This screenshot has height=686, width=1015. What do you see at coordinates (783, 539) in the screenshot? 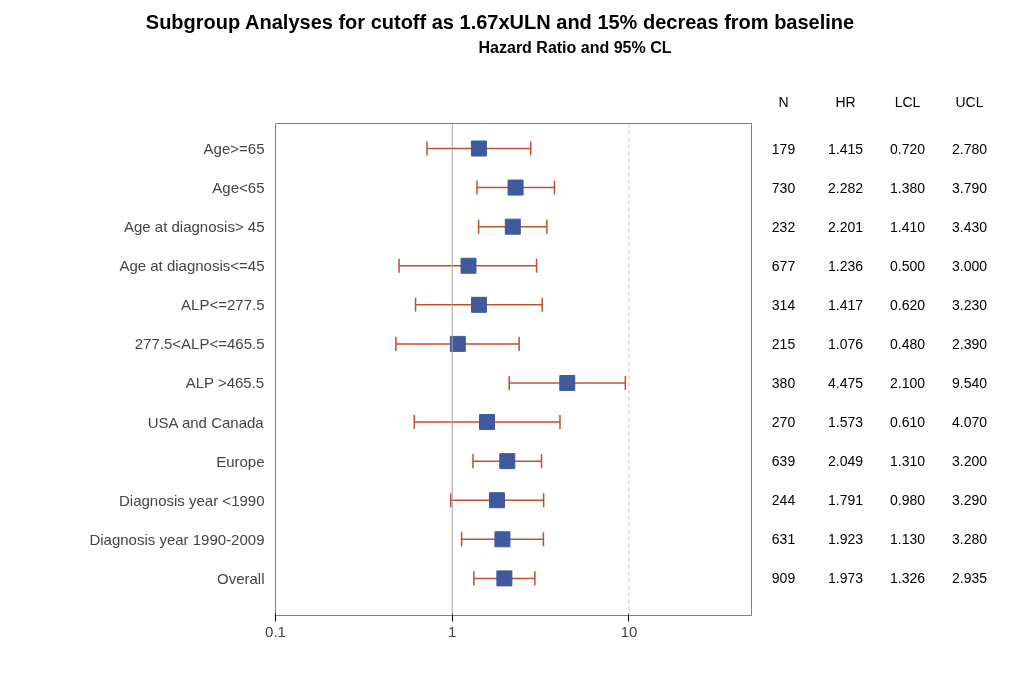
I see `text: 631` at bounding box center [783, 539].